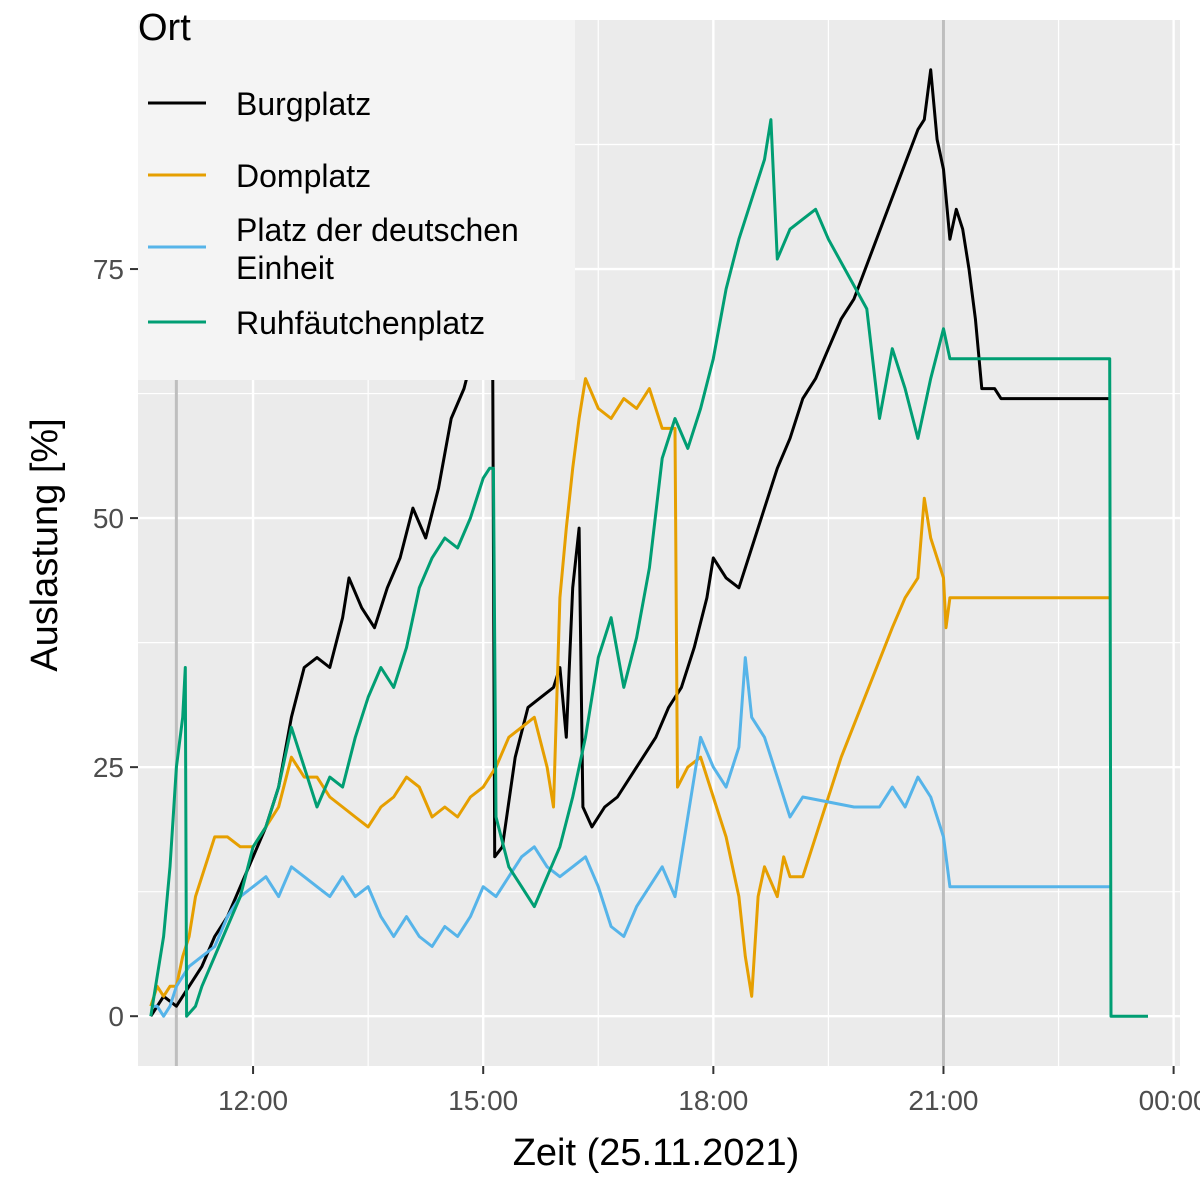 This screenshot has width=1200, height=1200. Describe the element at coordinates (713, 1100) in the screenshot. I see `x-tick-label: 18:00` at that location.